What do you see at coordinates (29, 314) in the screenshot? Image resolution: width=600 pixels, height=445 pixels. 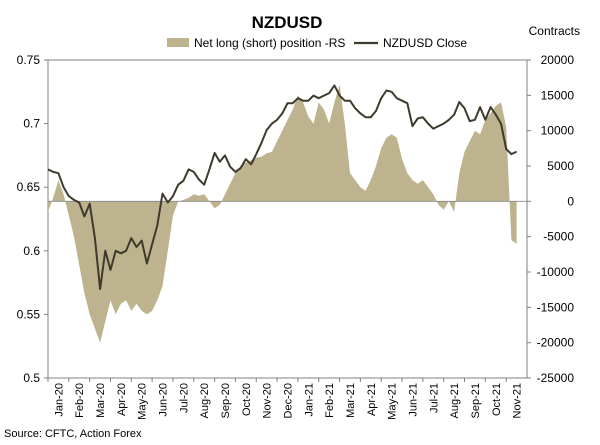 I see `y-left-tick-label: 0.55` at bounding box center [29, 314].